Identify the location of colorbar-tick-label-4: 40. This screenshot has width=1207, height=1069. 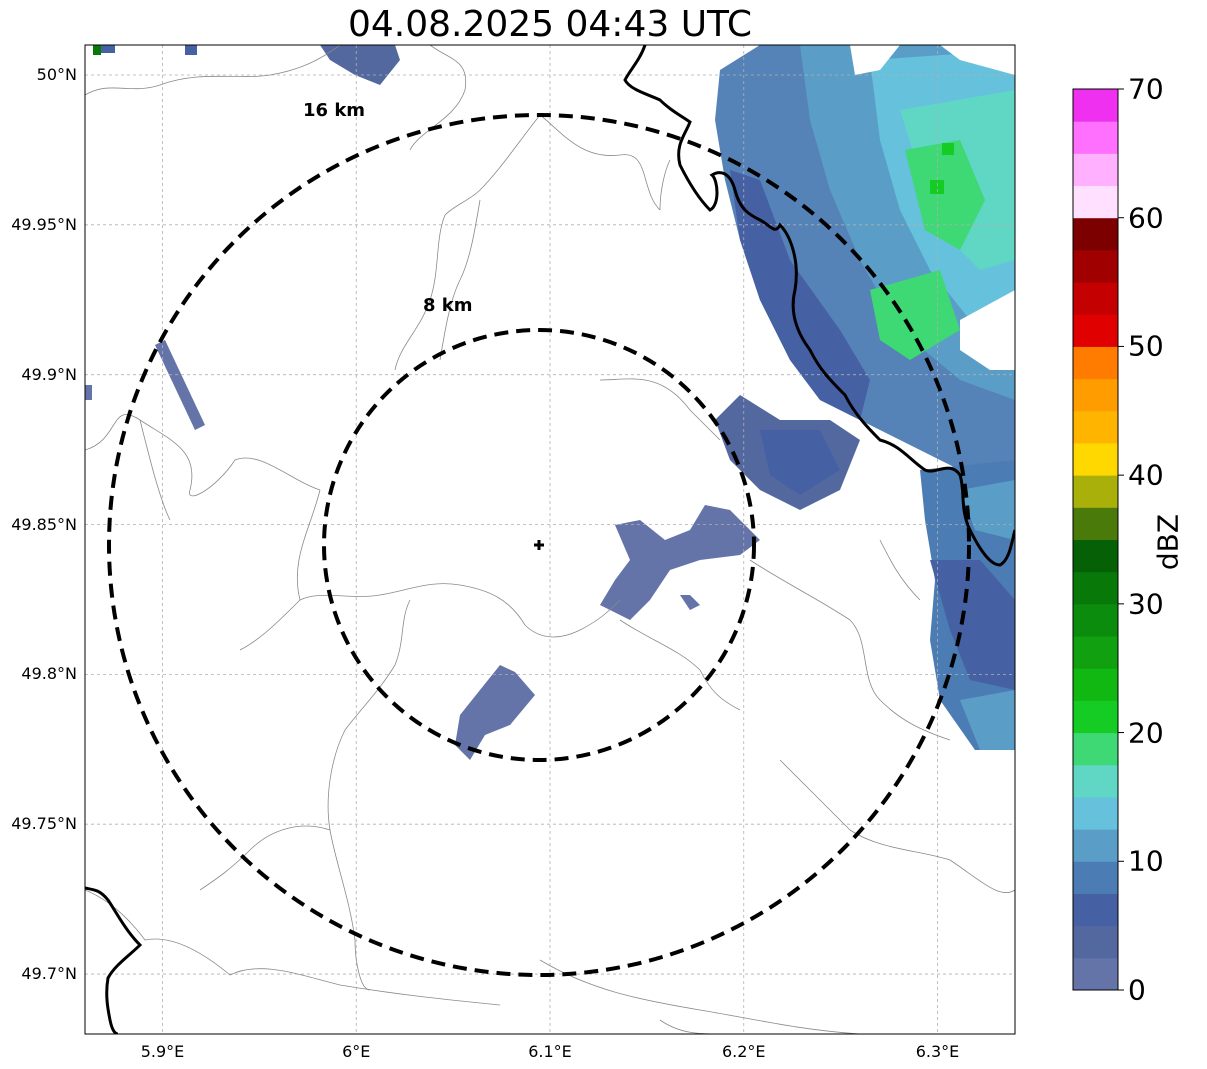
(1146, 475).